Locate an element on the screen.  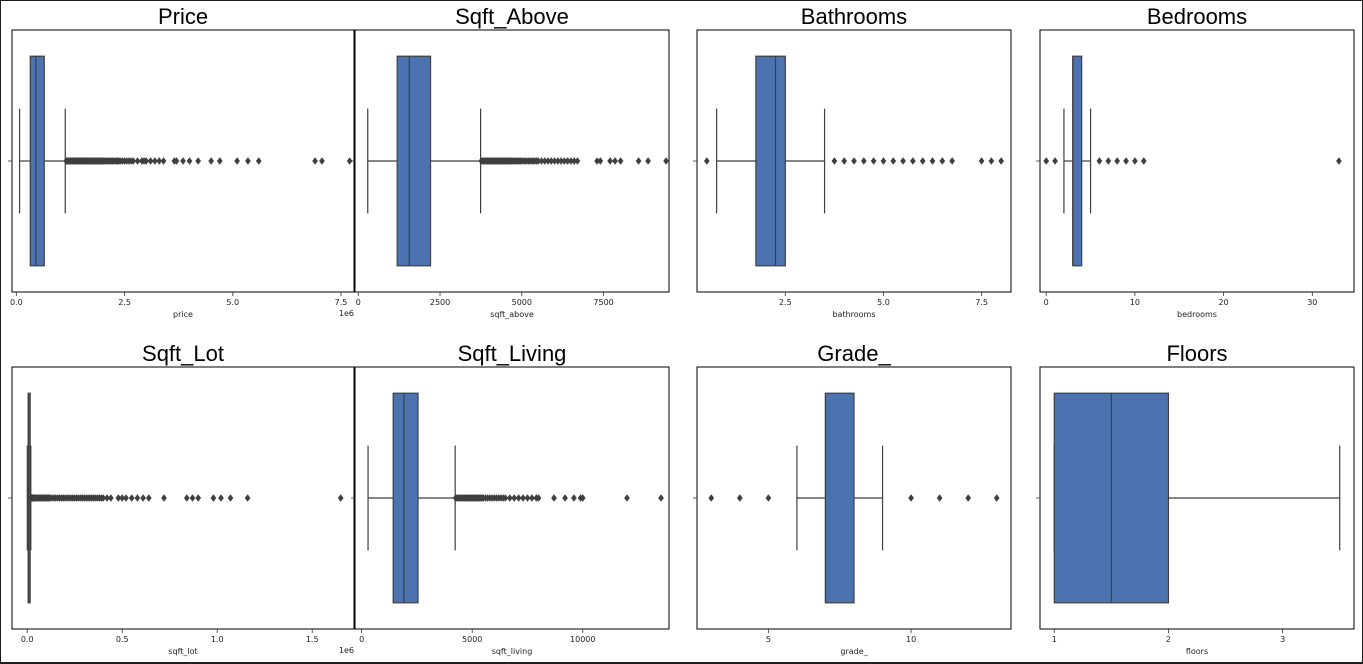
x-tick-label: 20 is located at coordinates (1224, 302).